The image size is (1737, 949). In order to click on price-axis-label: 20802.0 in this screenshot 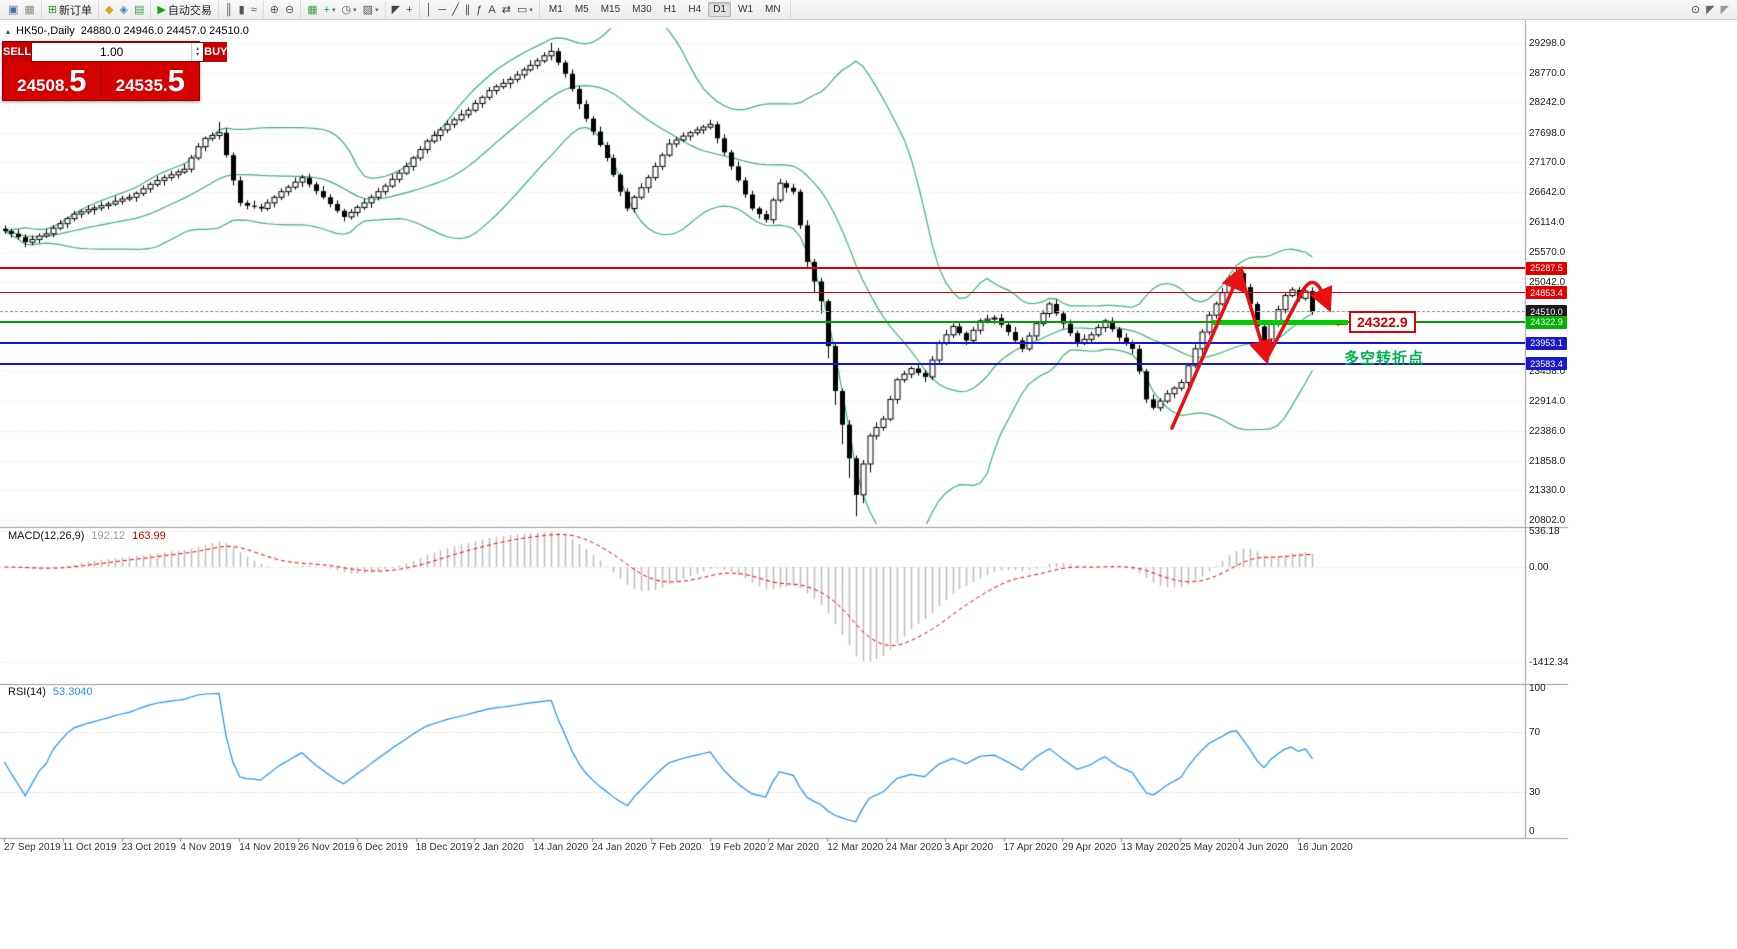, I will do `click(1547, 520)`.